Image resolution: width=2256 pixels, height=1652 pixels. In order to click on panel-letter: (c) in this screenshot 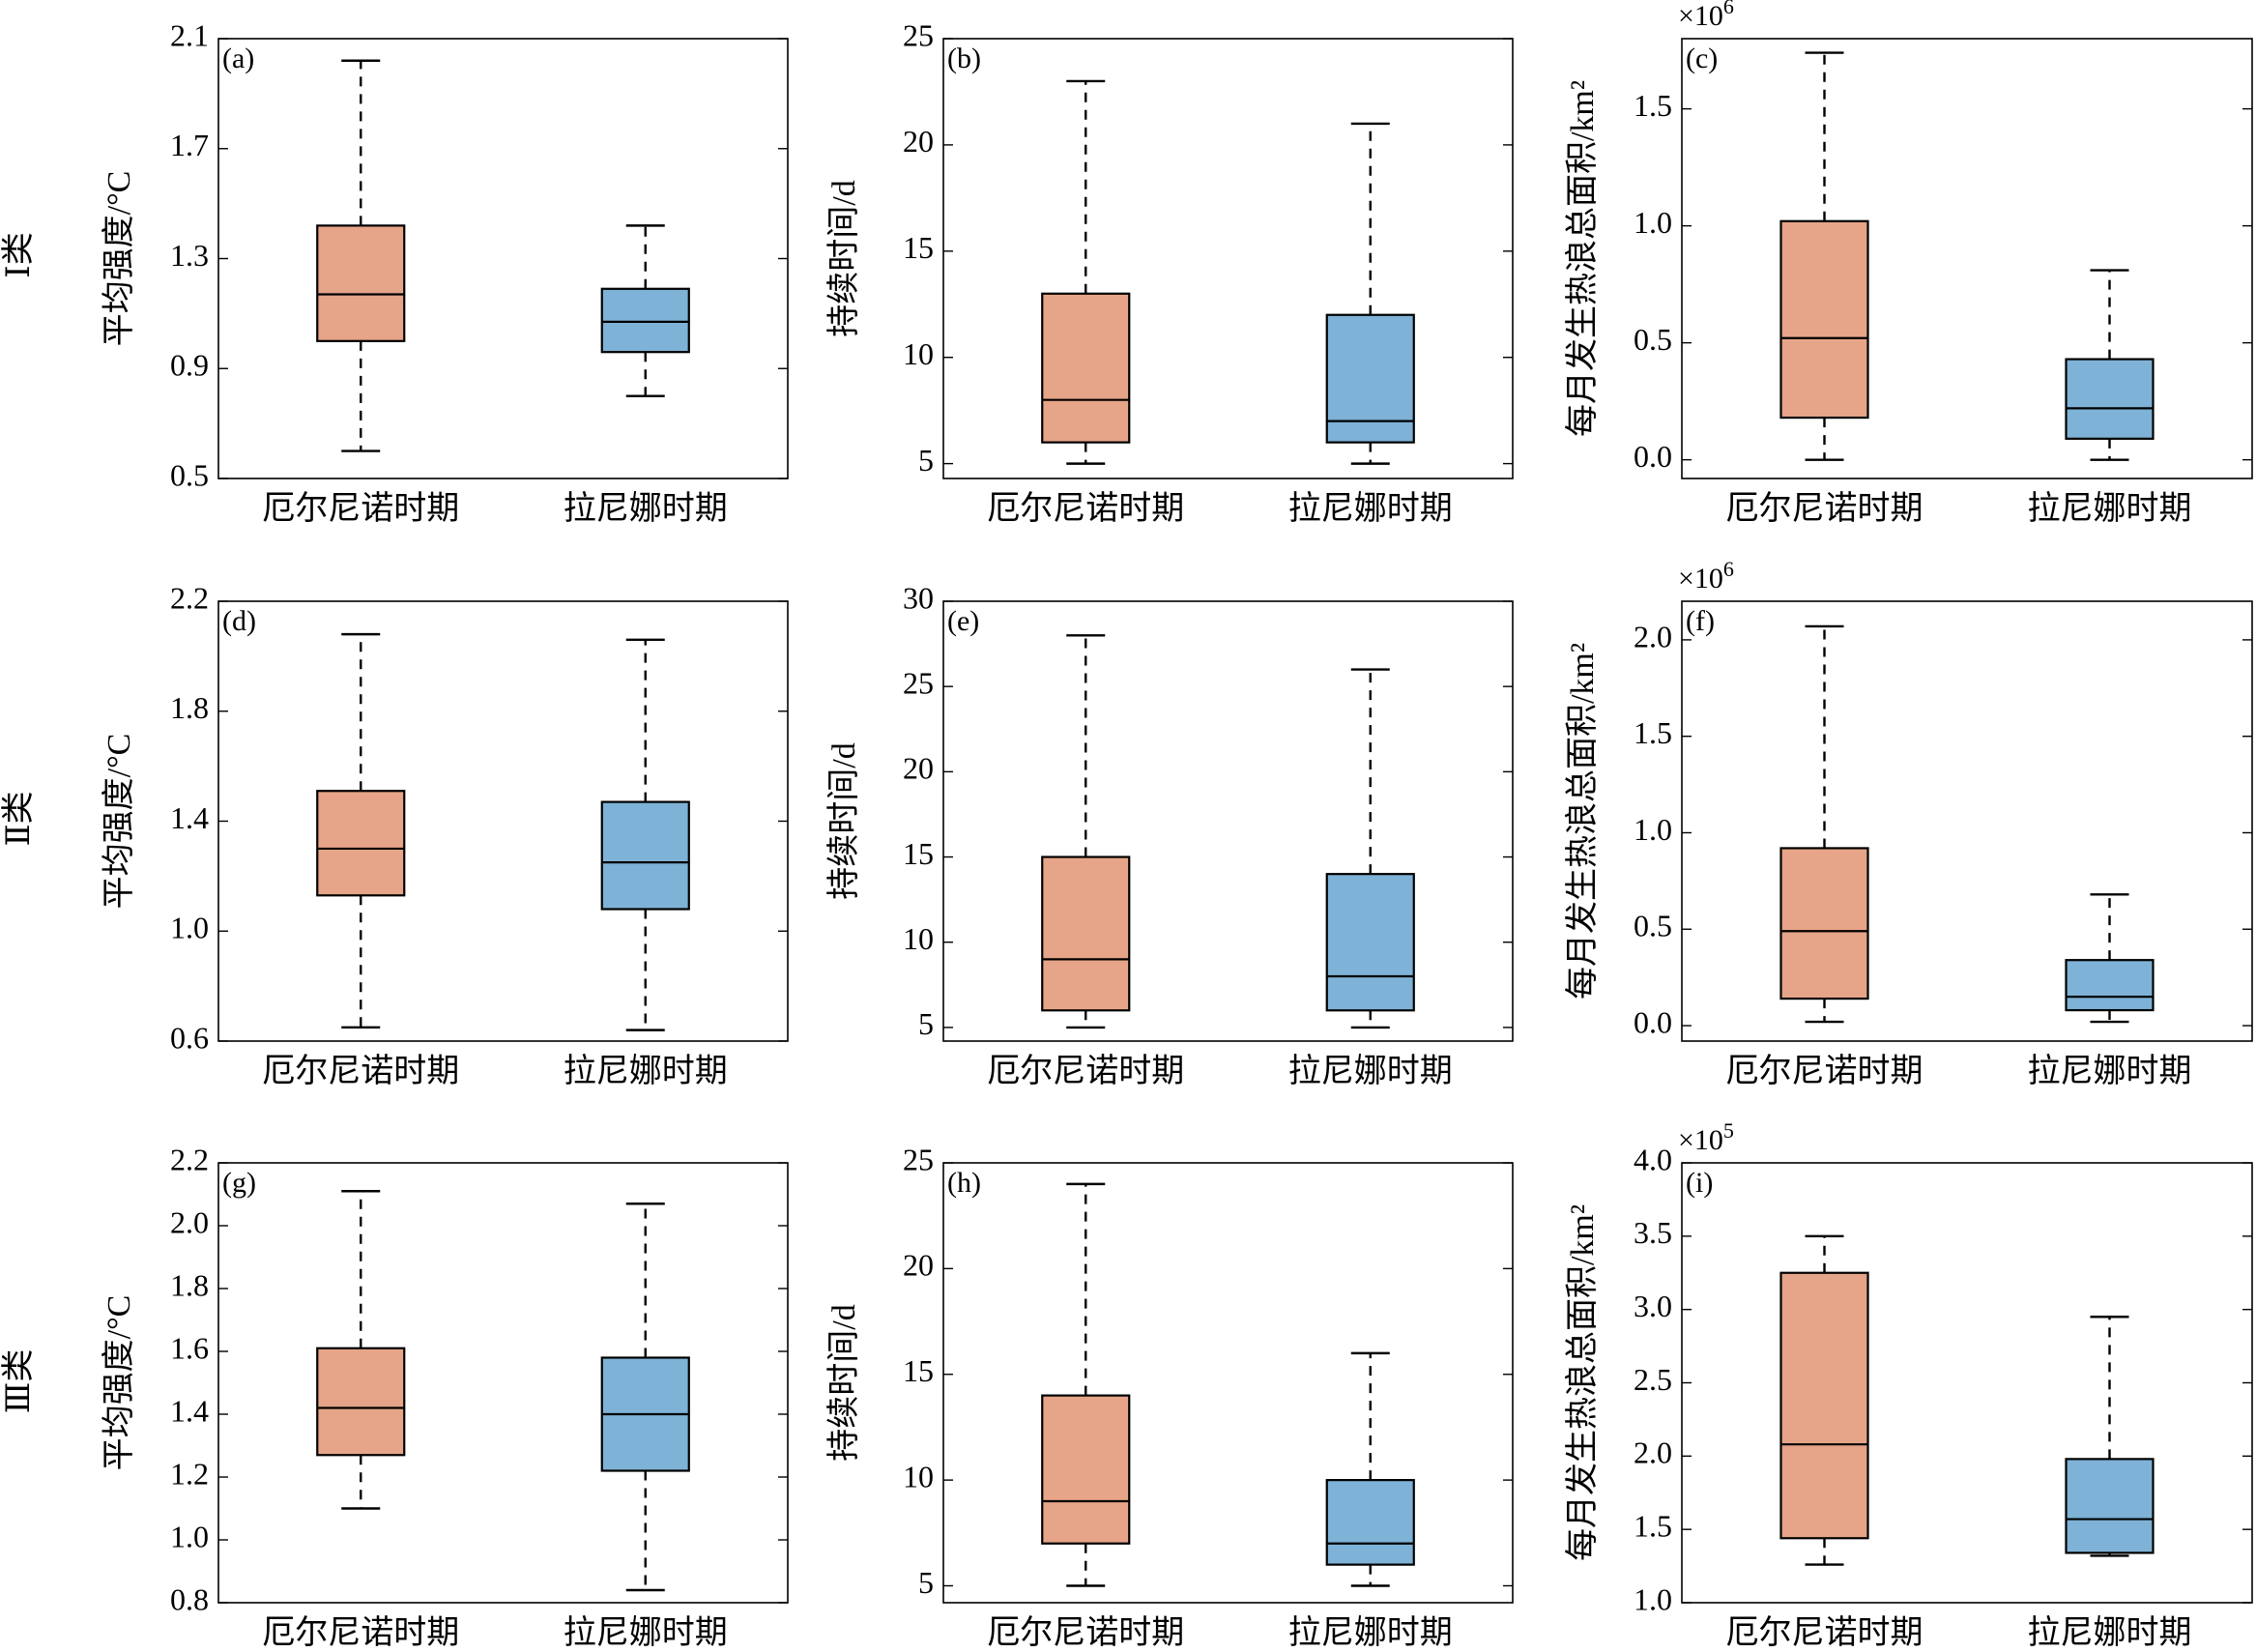, I will do `click(1702, 58)`.